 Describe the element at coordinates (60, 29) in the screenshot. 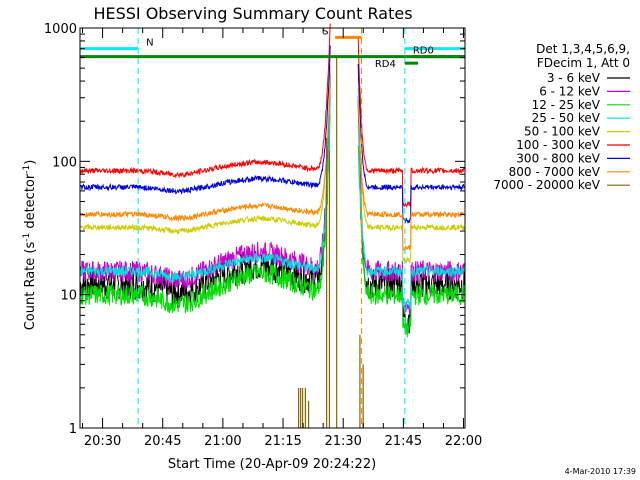

I see `y-tick-label-3: 1000` at that location.